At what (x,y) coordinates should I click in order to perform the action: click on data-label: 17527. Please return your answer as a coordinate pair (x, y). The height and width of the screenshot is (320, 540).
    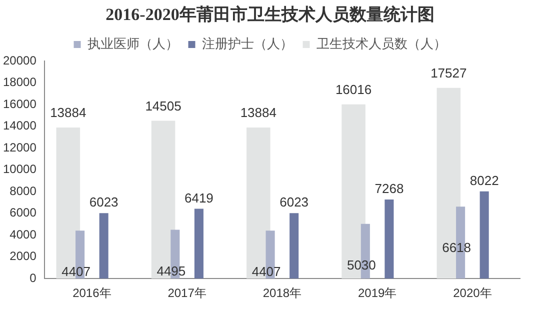
    Looking at the image, I should click on (448, 72).